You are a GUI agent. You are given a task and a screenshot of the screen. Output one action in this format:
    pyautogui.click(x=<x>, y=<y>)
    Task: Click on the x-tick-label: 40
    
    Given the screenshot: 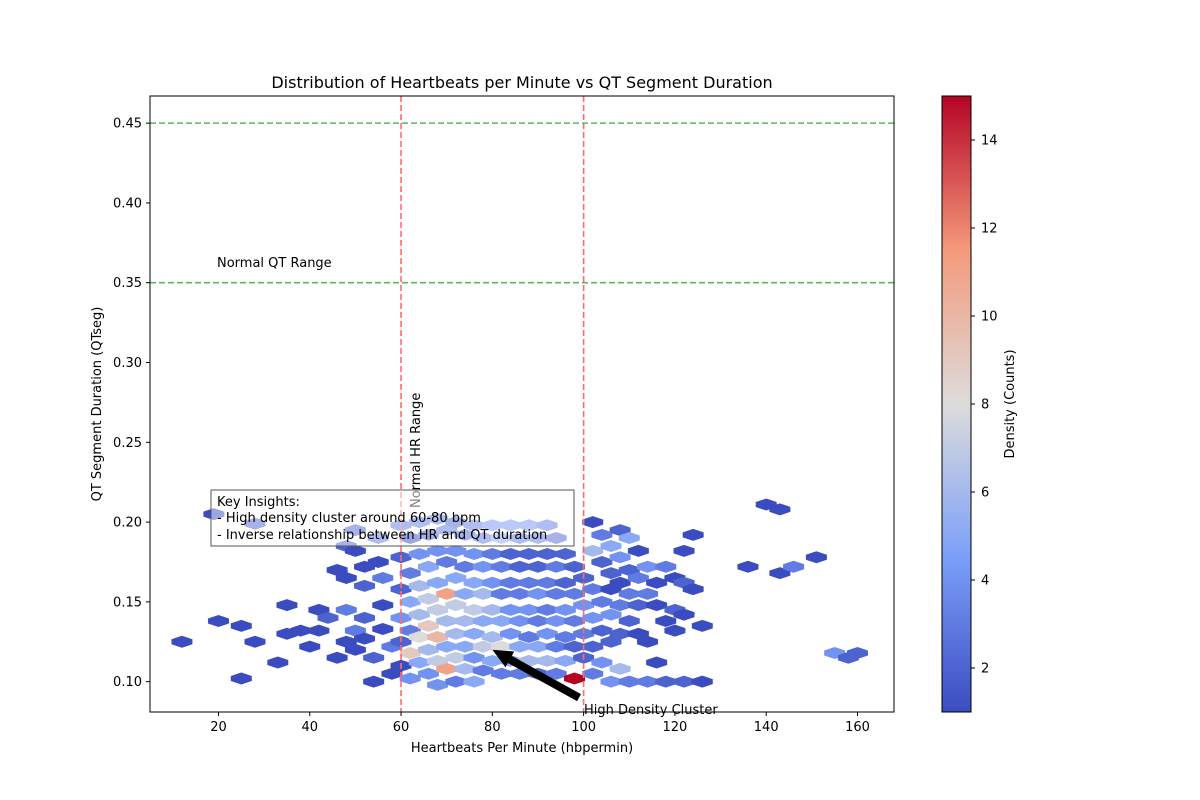 What is the action you would take?
    pyautogui.click(x=309, y=727)
    